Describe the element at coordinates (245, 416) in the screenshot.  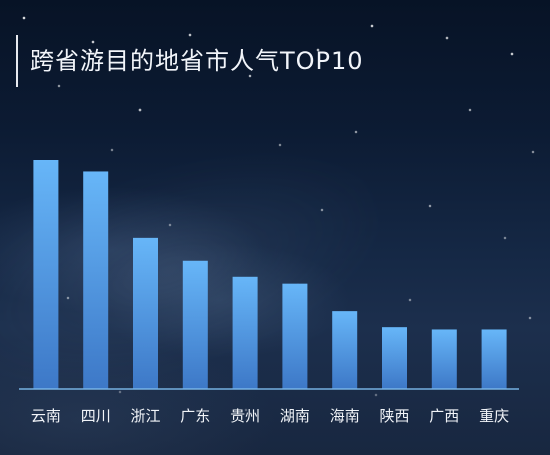
I see `x-label-5: 贵州` at that location.